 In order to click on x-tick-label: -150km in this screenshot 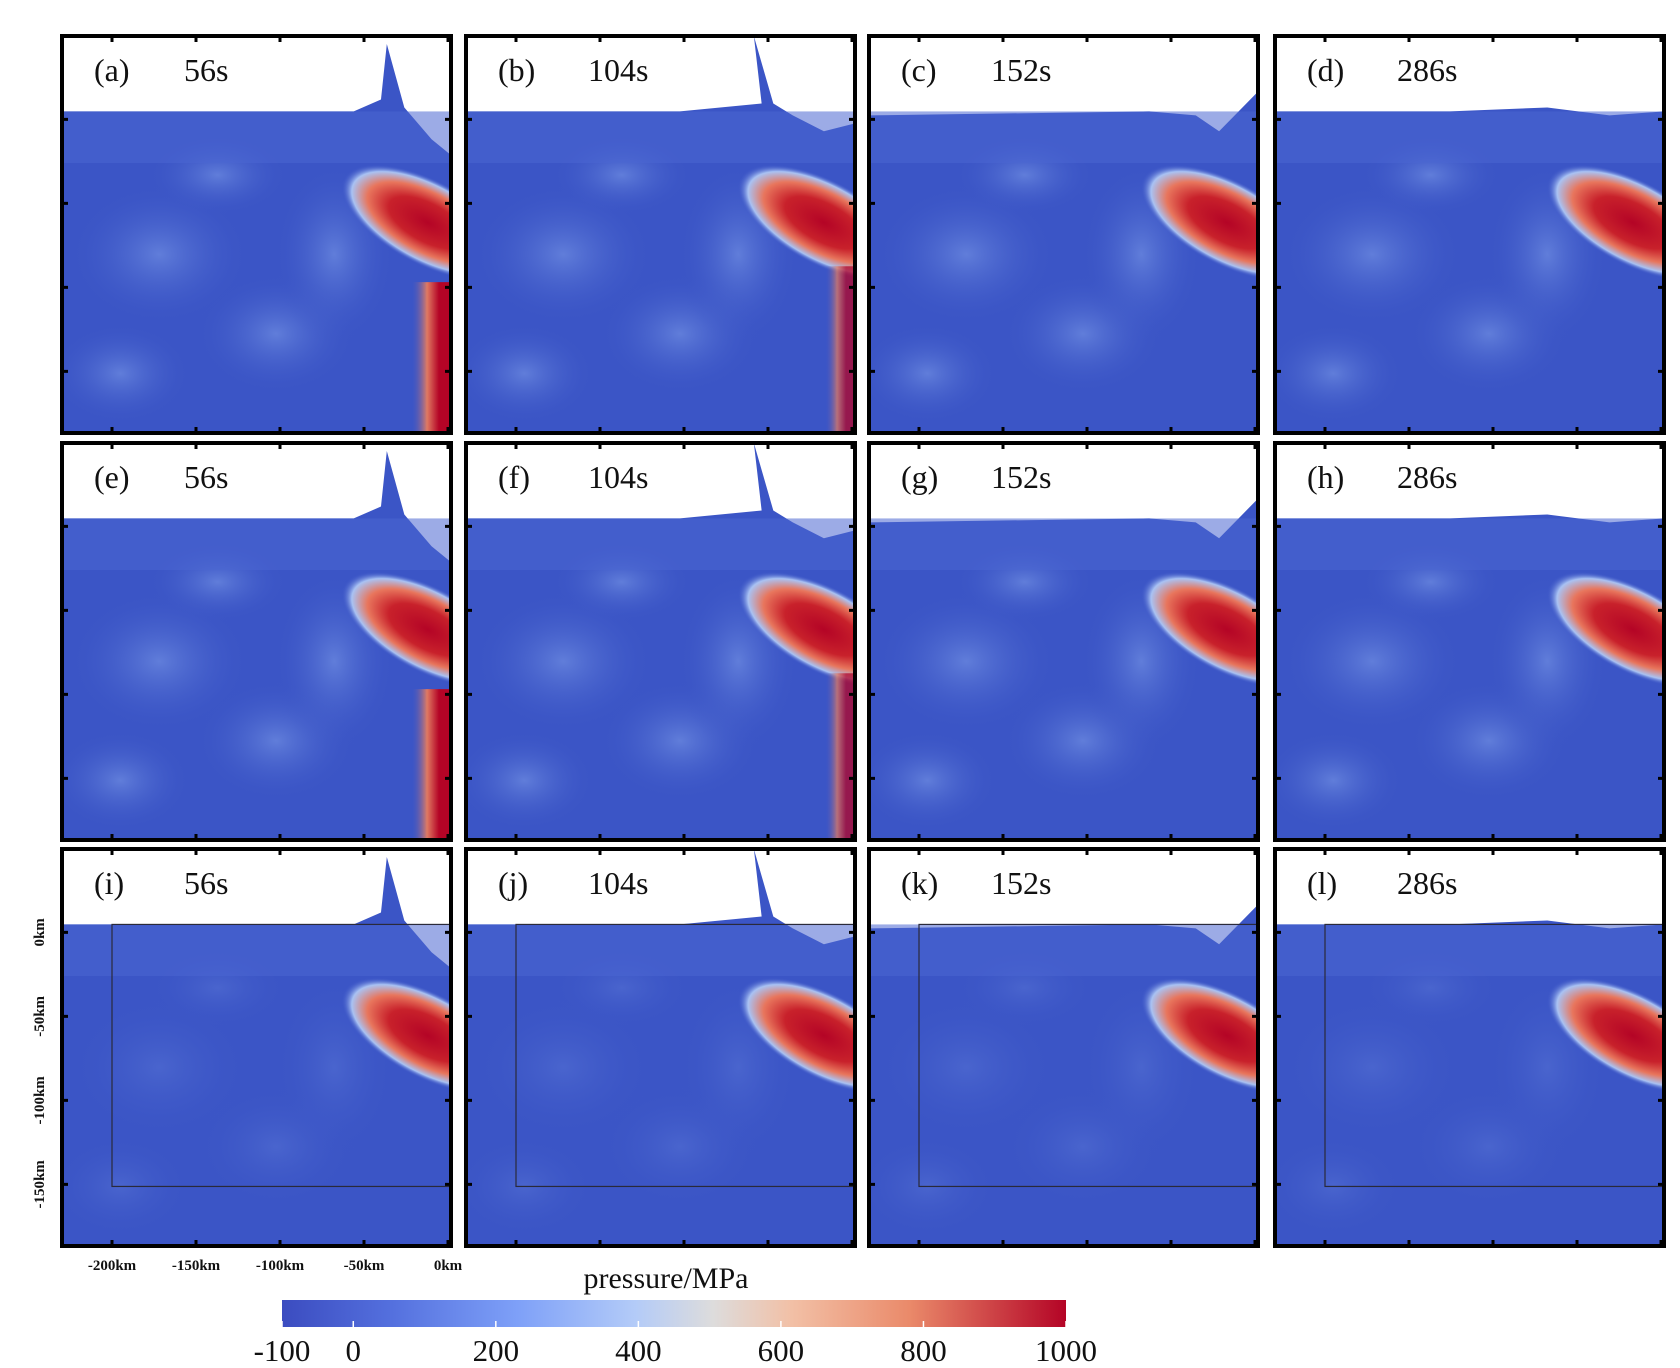, I will do `click(196, 1266)`.